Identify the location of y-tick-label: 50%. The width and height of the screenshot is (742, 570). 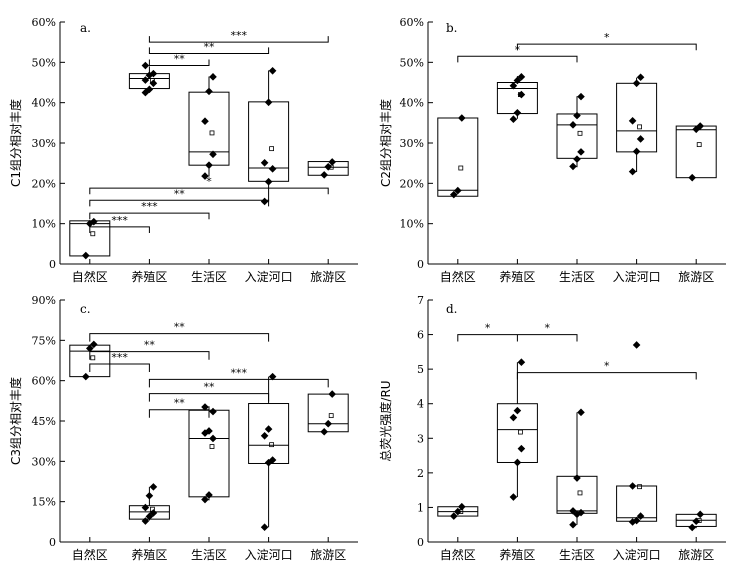
(412, 62).